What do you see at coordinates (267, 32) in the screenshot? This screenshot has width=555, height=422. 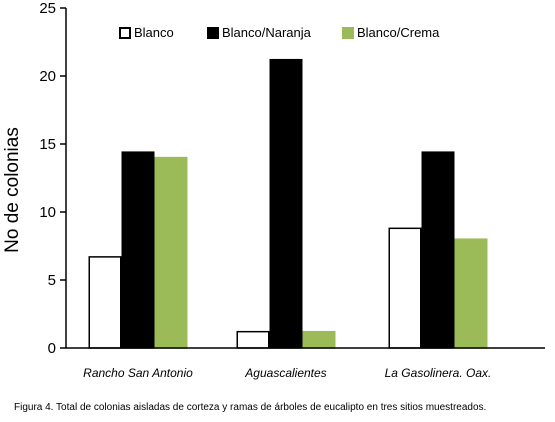 I see `legend-entry: Blanco/Naranja` at bounding box center [267, 32].